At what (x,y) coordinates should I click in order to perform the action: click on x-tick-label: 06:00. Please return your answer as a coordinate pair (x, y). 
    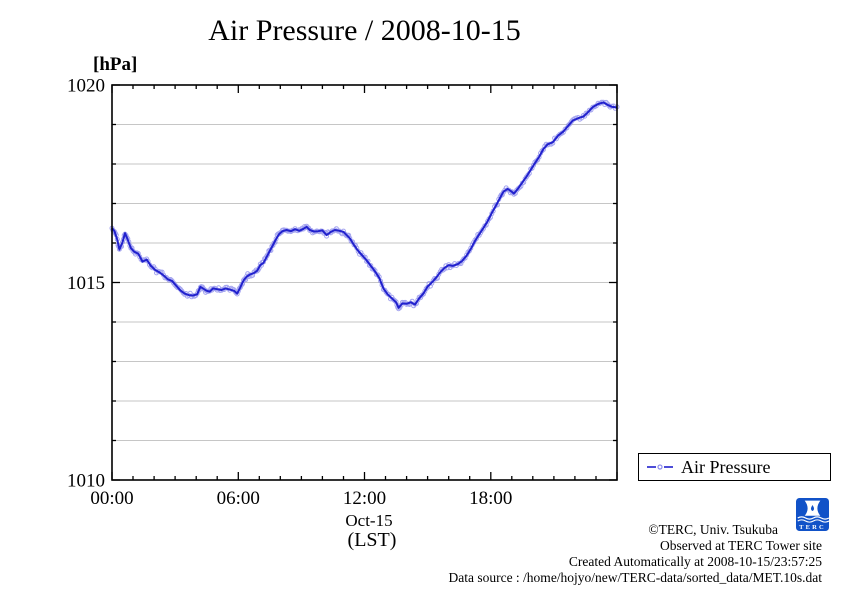
    Looking at the image, I should click on (238, 498).